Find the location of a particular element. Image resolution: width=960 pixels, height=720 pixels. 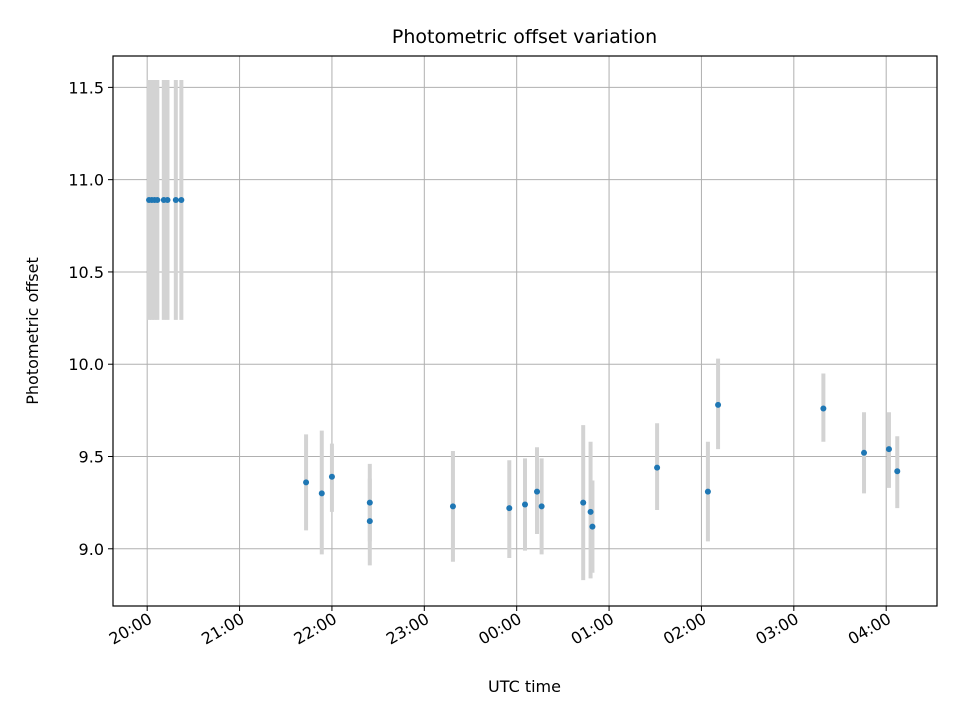

y-tick-label: 10.0 is located at coordinates (86, 364).